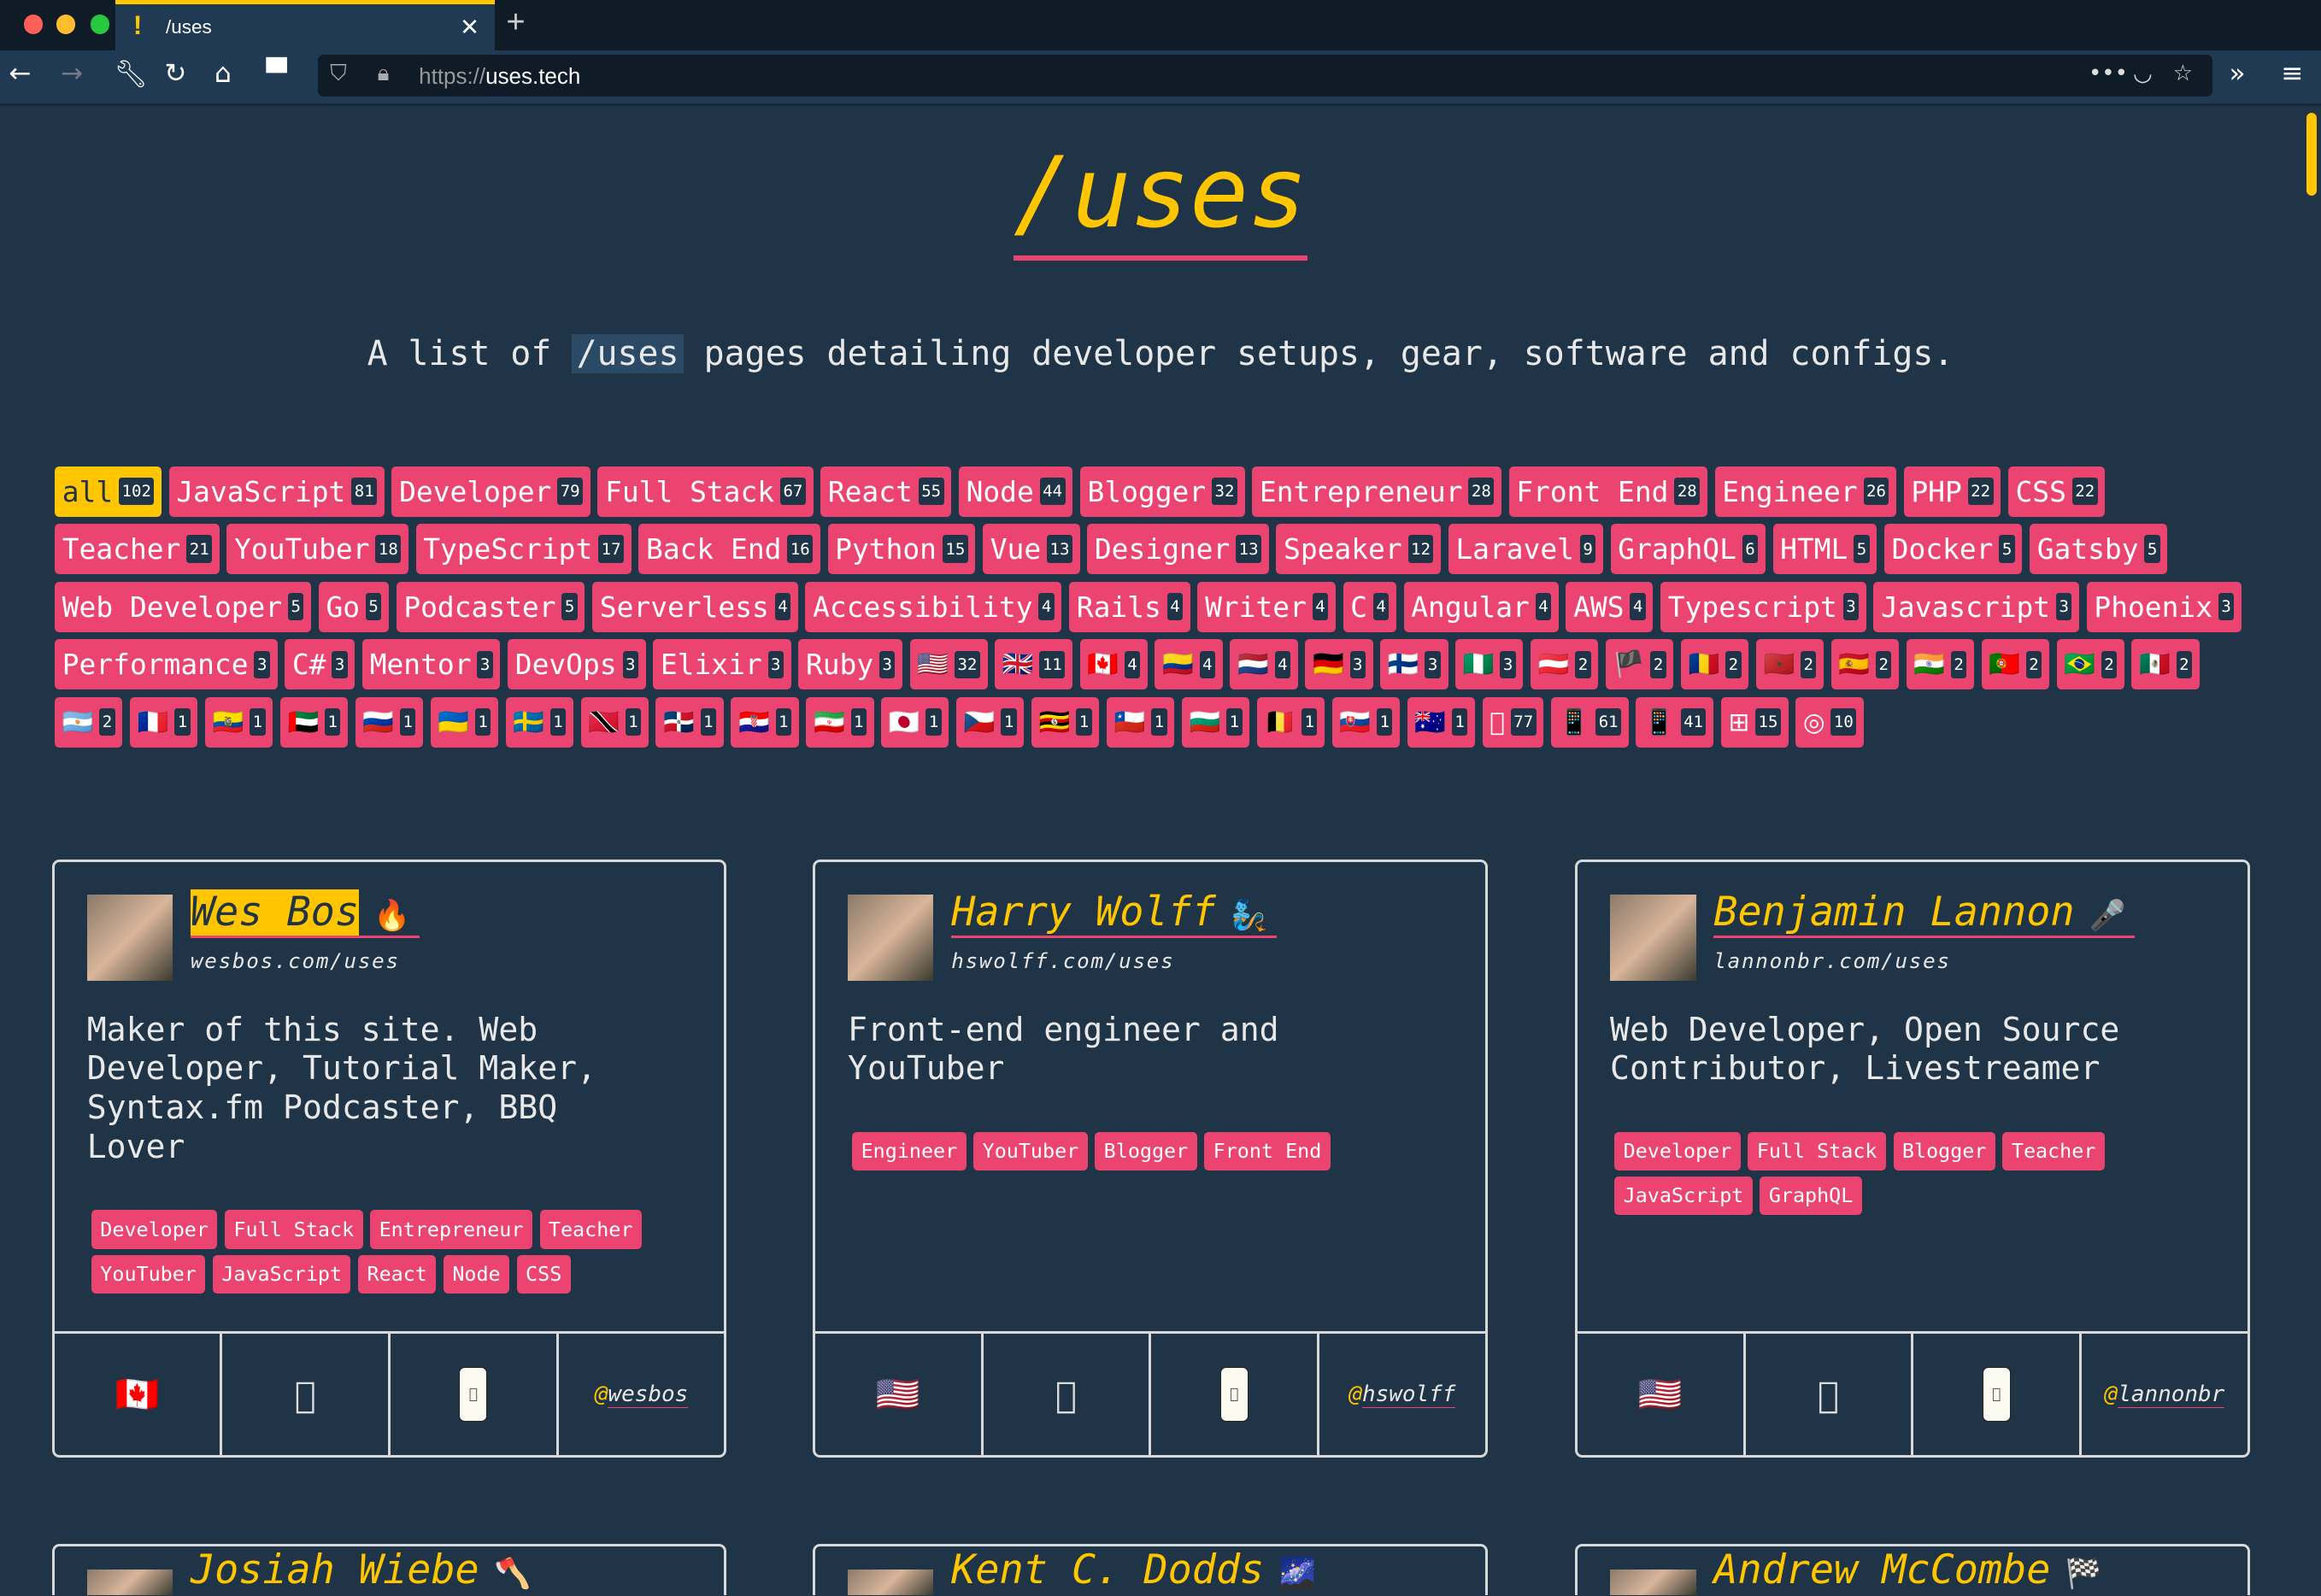 The height and width of the screenshot is (1596, 2321). I want to click on new-tab-button: +, so click(516, 22).